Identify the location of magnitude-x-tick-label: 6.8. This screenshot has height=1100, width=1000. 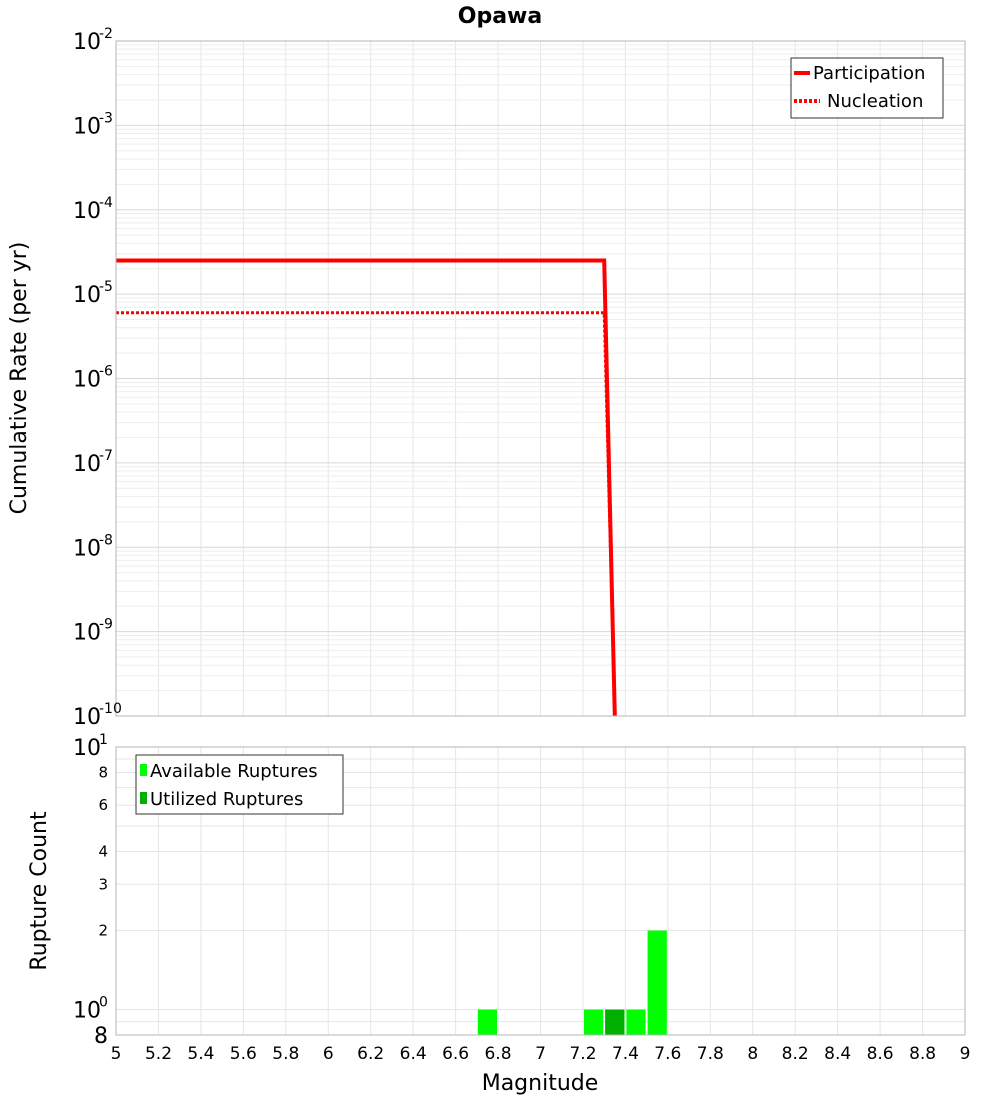
(497, 1054).